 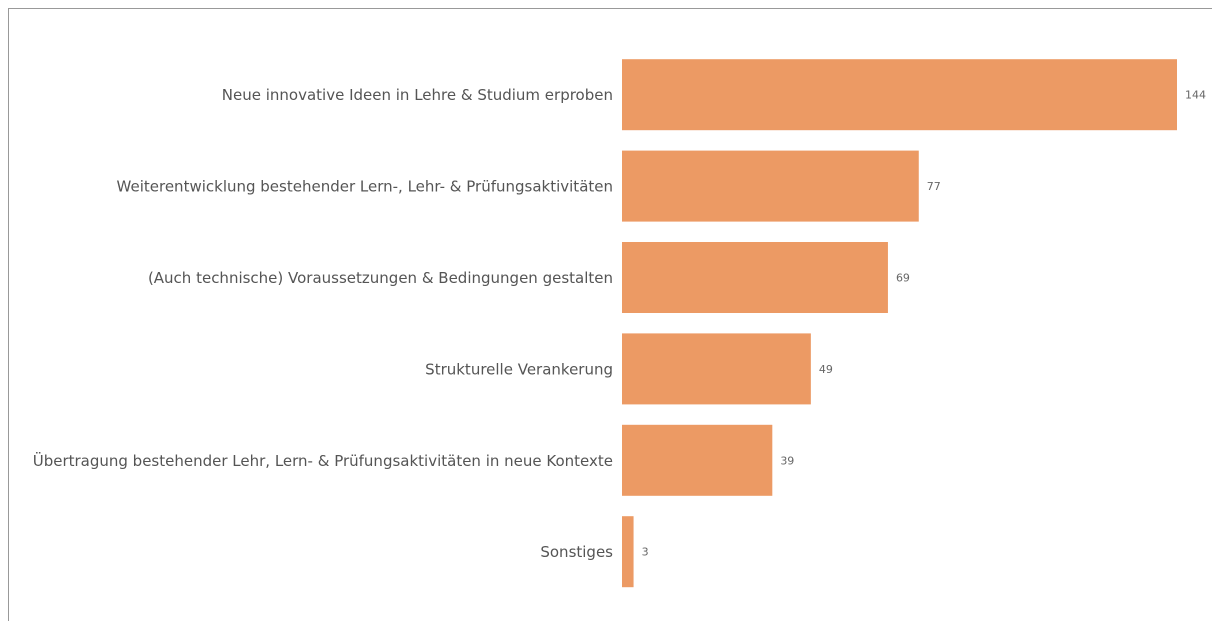 What do you see at coordinates (787, 460) in the screenshot?
I see `value-label: 39` at bounding box center [787, 460].